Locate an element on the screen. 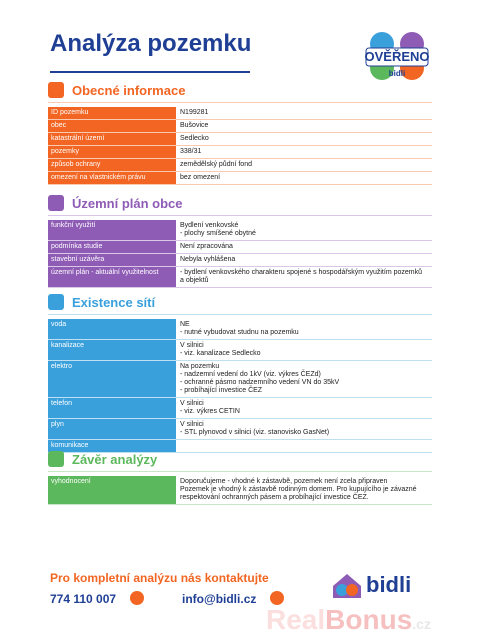  row-value: NE - nutné vybudovat studnu na pozemku is located at coordinates (304, 329).